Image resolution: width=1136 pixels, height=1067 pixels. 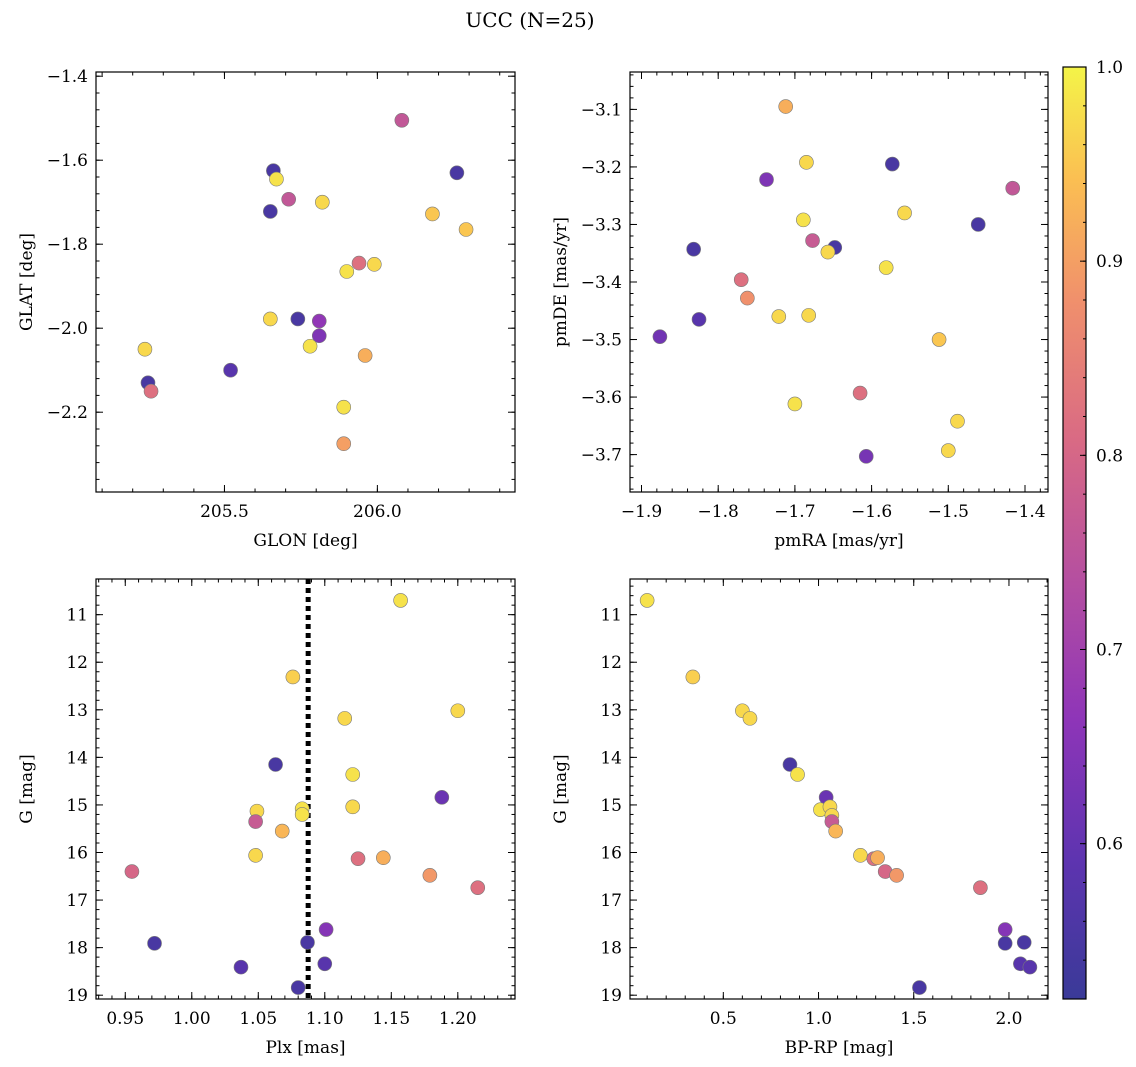 I want to click on x-tick-label: 1.00, so click(x=192, y=1019).